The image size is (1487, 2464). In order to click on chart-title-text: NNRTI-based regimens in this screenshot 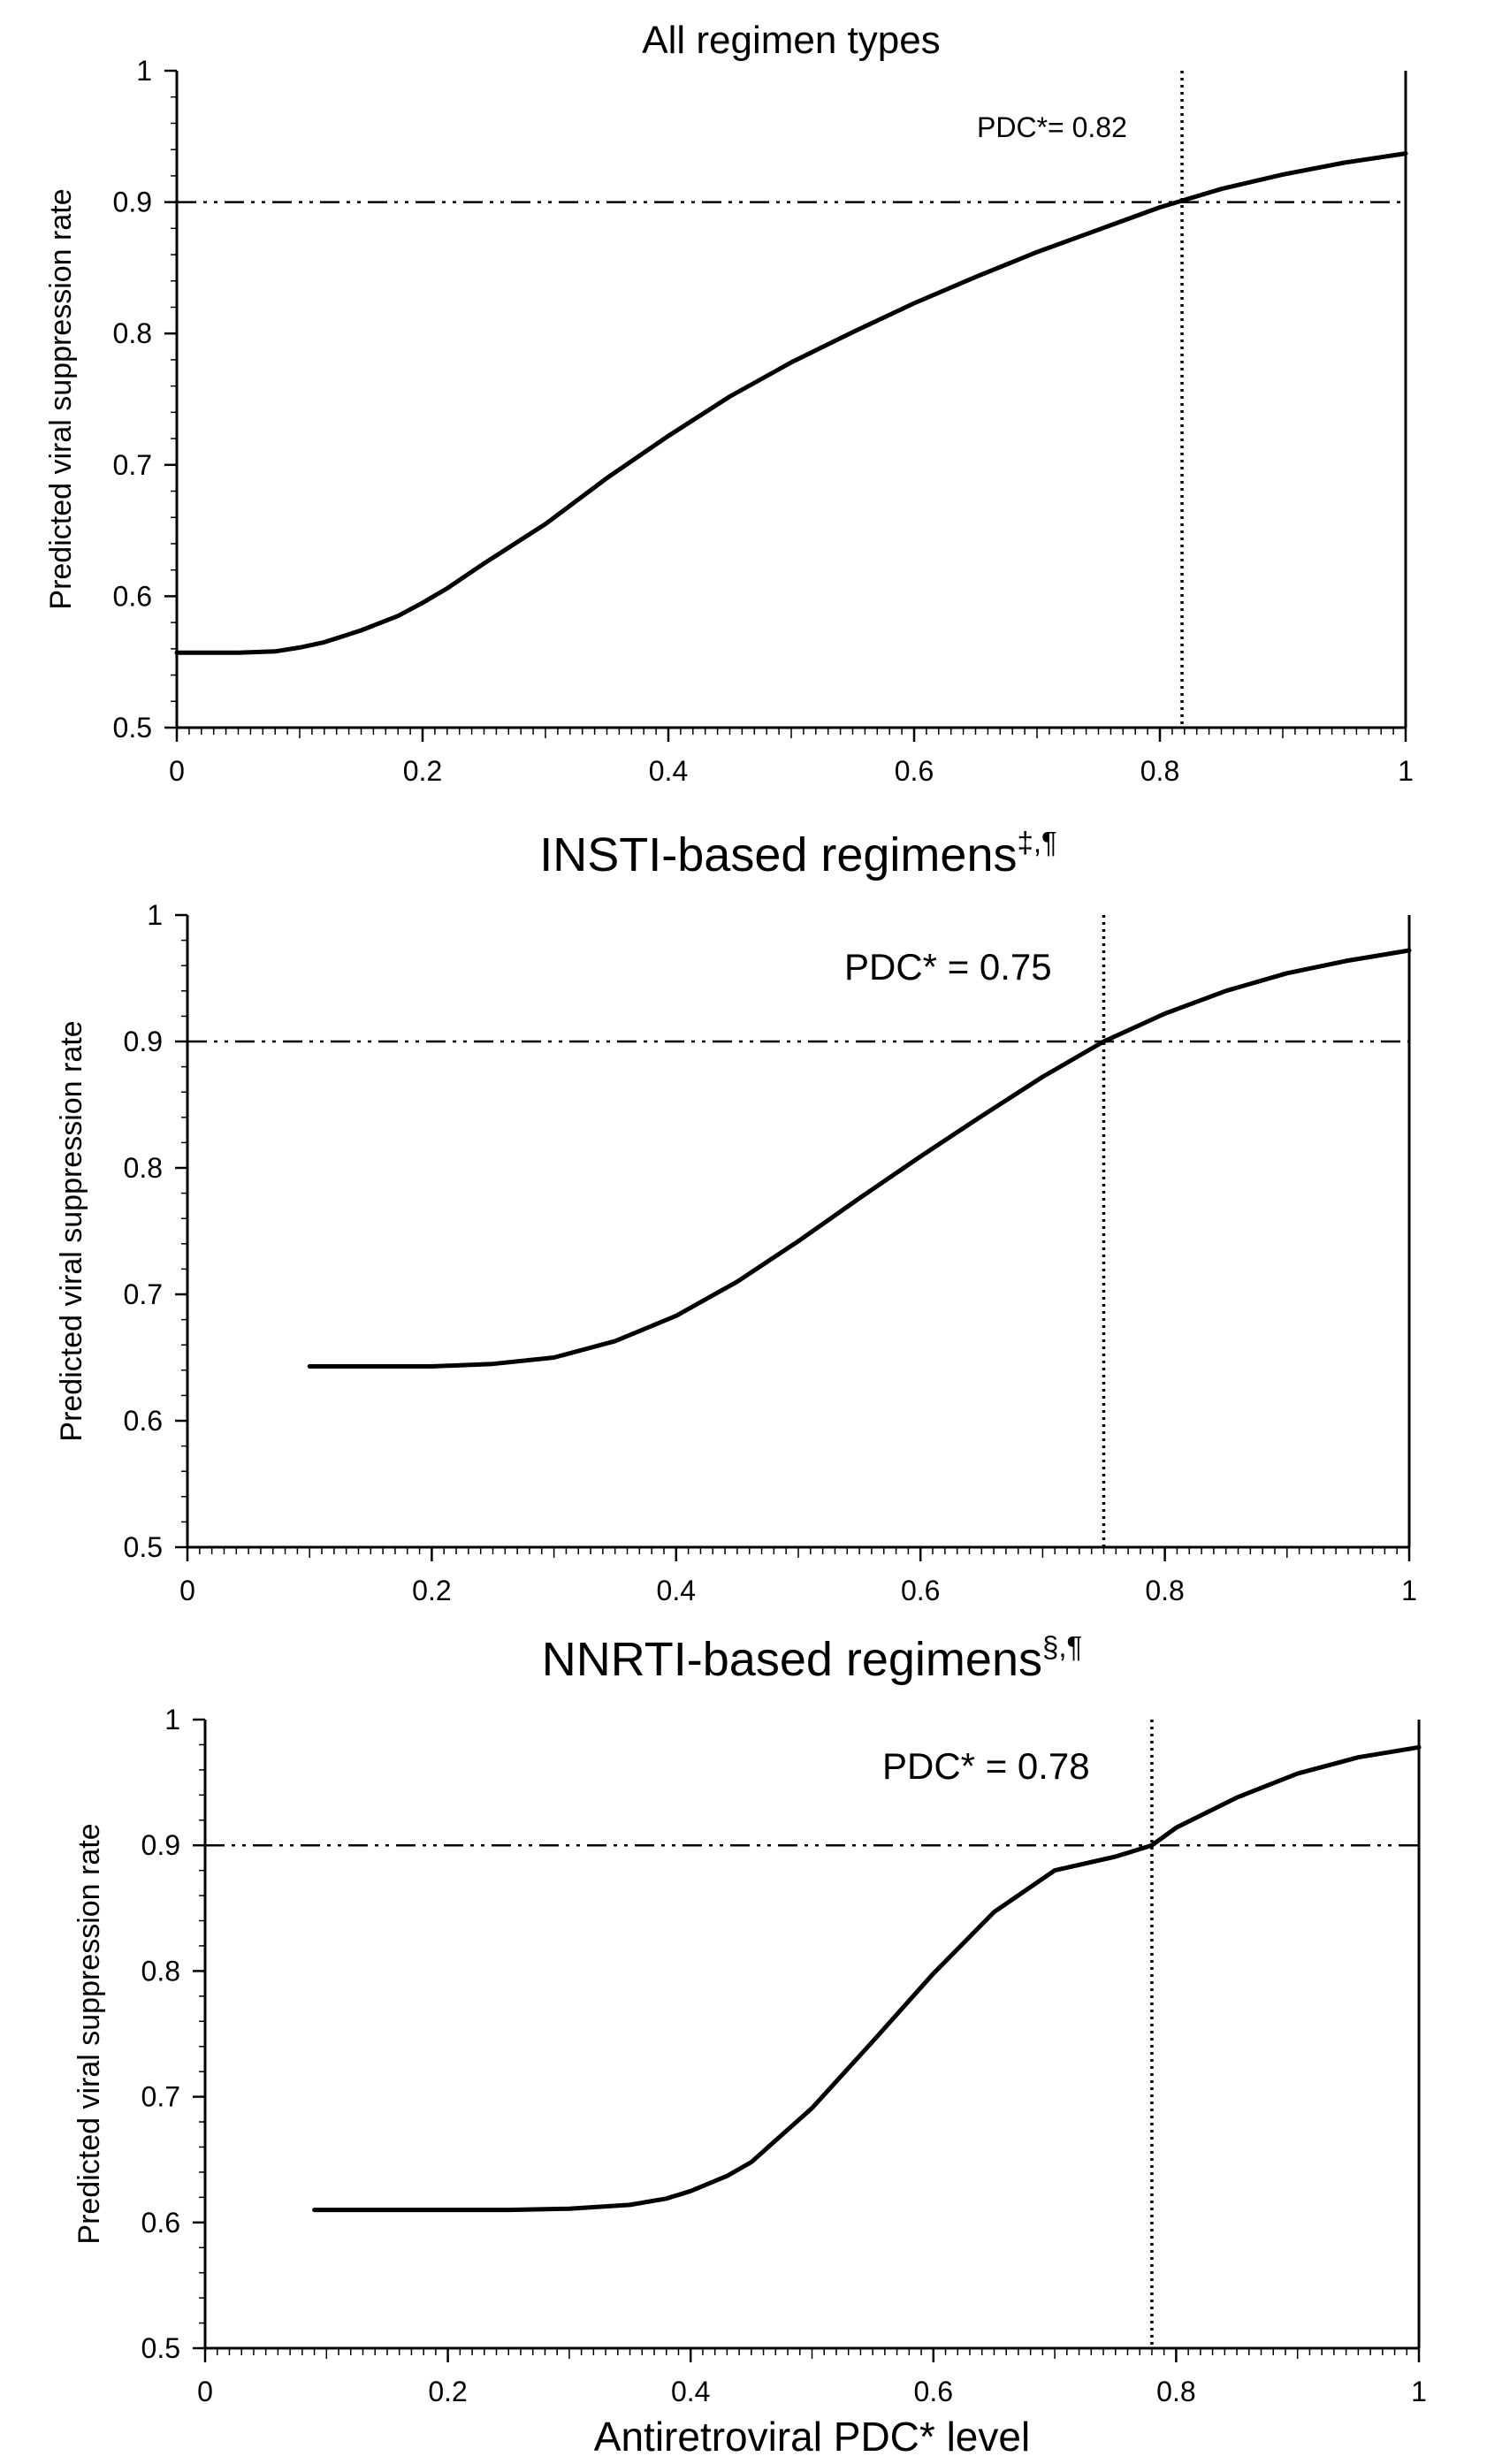, I will do `click(792, 1660)`.